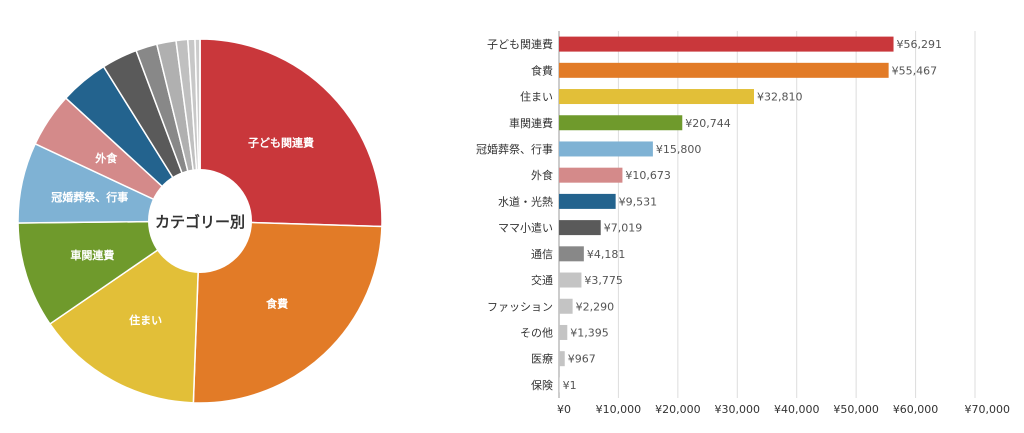 The height and width of the screenshot is (433, 1024). I want to click on pie-slice-label: 住まい, so click(145, 320).